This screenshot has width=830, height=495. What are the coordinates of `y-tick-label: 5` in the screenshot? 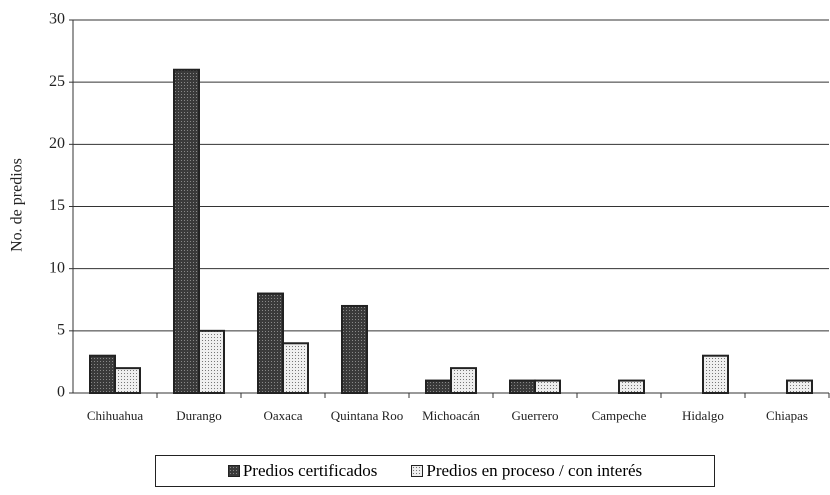 It's located at (61, 330).